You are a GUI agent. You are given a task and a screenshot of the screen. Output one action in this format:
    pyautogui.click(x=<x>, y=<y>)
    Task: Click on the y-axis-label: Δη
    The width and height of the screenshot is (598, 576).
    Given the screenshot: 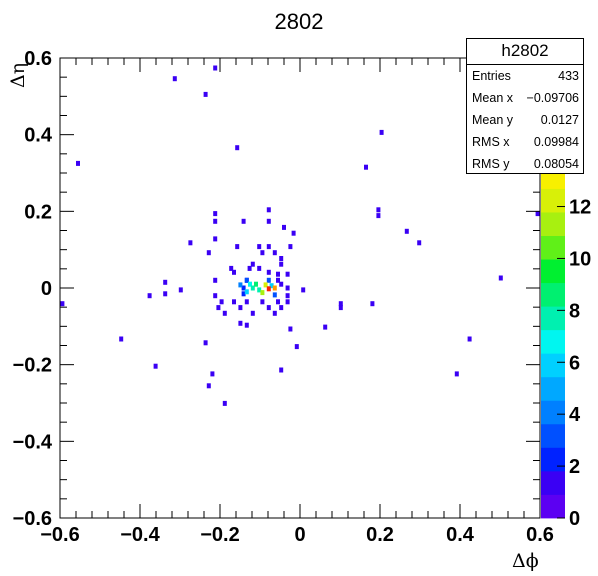 What is the action you would take?
    pyautogui.click(x=18, y=75)
    